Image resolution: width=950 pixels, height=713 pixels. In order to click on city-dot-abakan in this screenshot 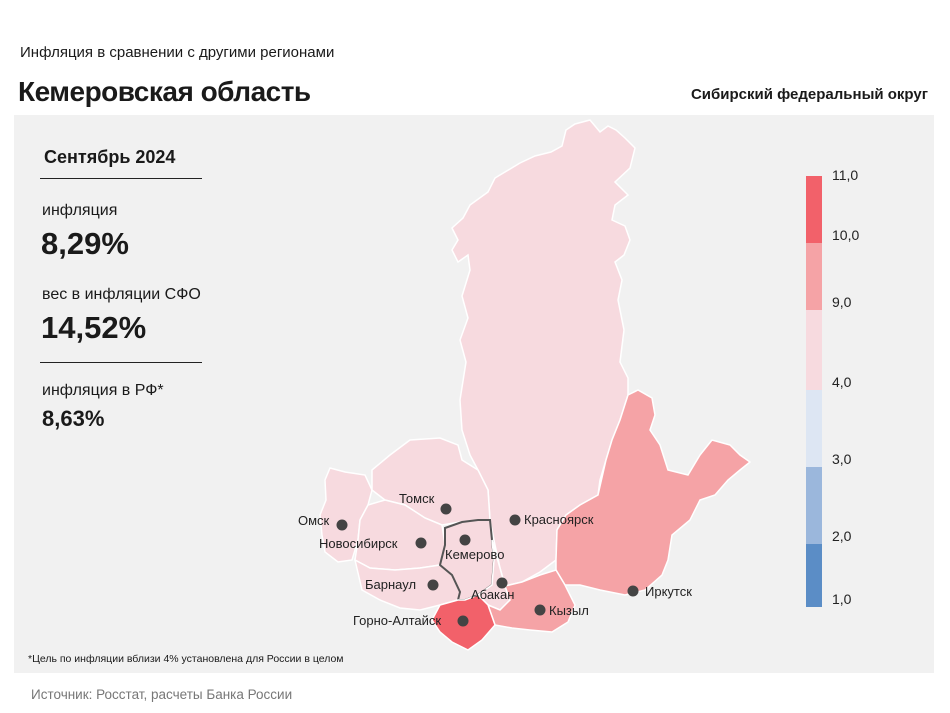, I will do `click(502, 583)`.